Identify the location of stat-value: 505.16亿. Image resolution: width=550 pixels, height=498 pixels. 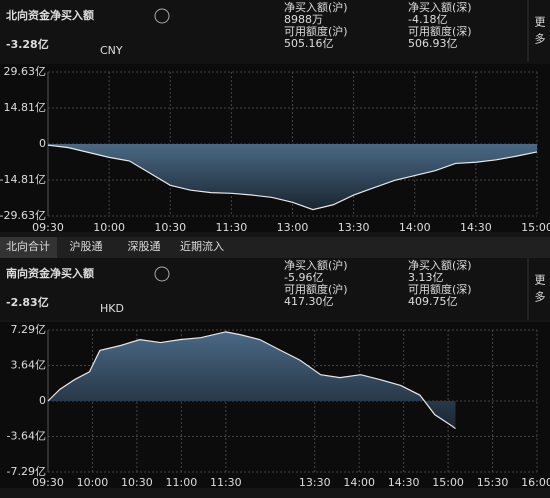
(309, 43).